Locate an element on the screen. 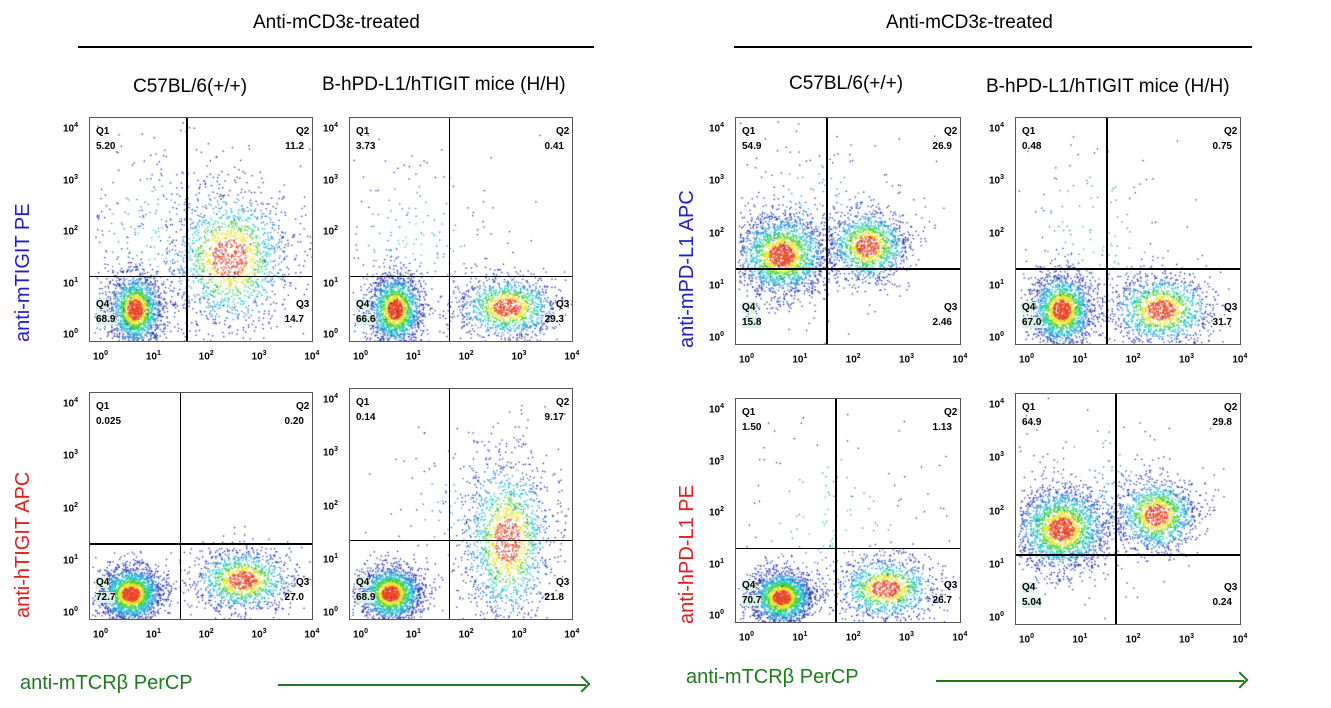 The image size is (1331, 708). quadrant-q4-percent: 70.7 is located at coordinates (752, 600).